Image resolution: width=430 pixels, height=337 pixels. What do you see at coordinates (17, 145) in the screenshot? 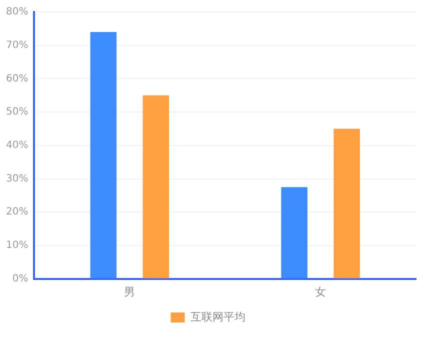
I see `y-tick-label: 40%` at bounding box center [17, 145].